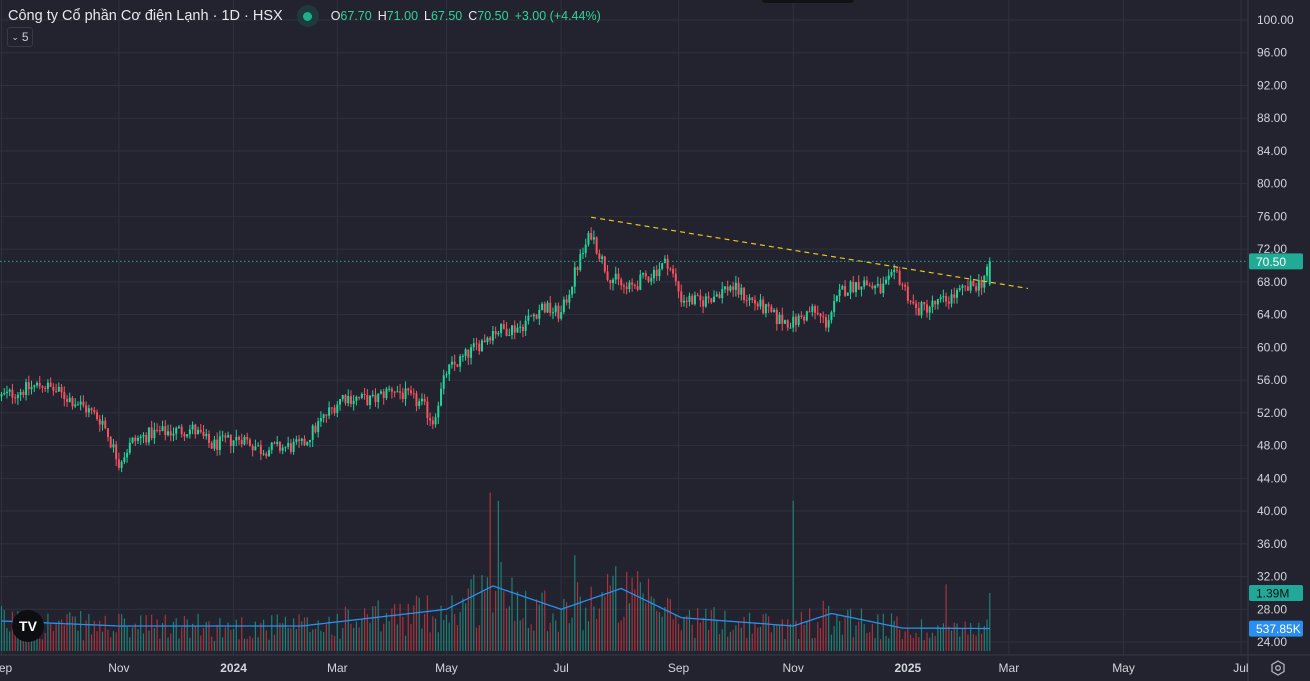 This screenshot has width=1310, height=681. Describe the element at coordinates (20, 37) in the screenshot. I see `indicators-toggle: ⌄ 5` at that location.